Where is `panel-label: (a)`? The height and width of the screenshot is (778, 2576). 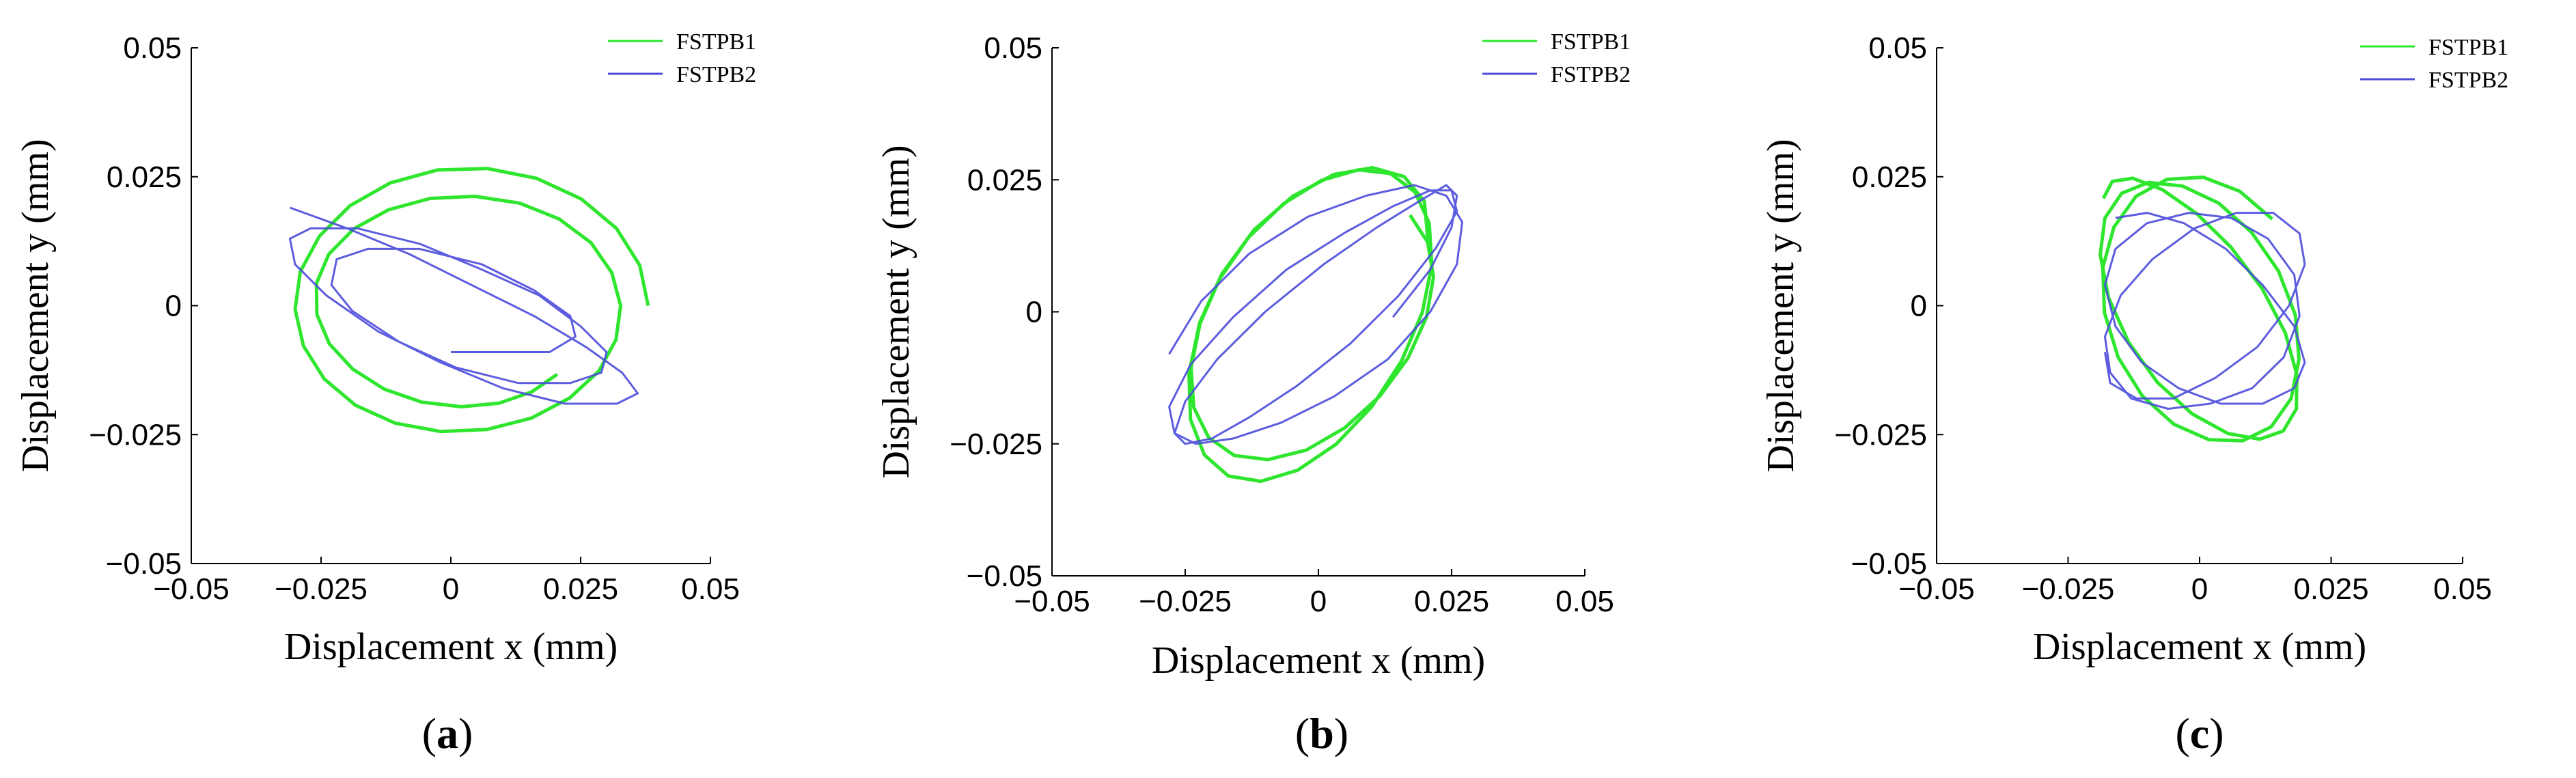
panel-label: (a) is located at coordinates (447, 733).